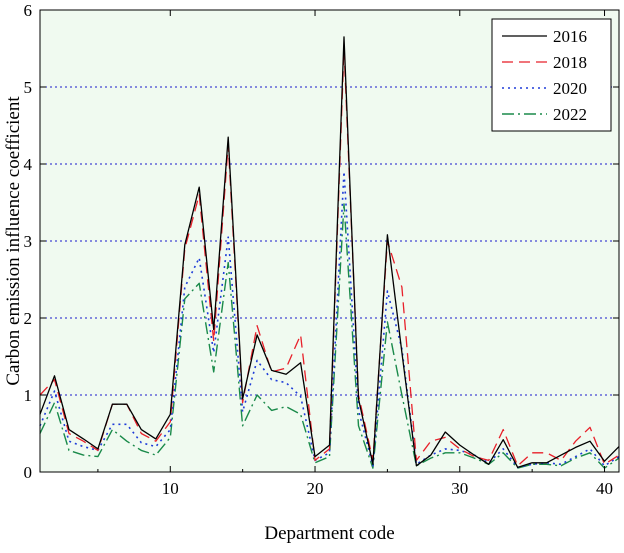 This screenshot has width=624, height=553. I want to click on legend: 2016 2018 2020 2022, so click(551, 75).